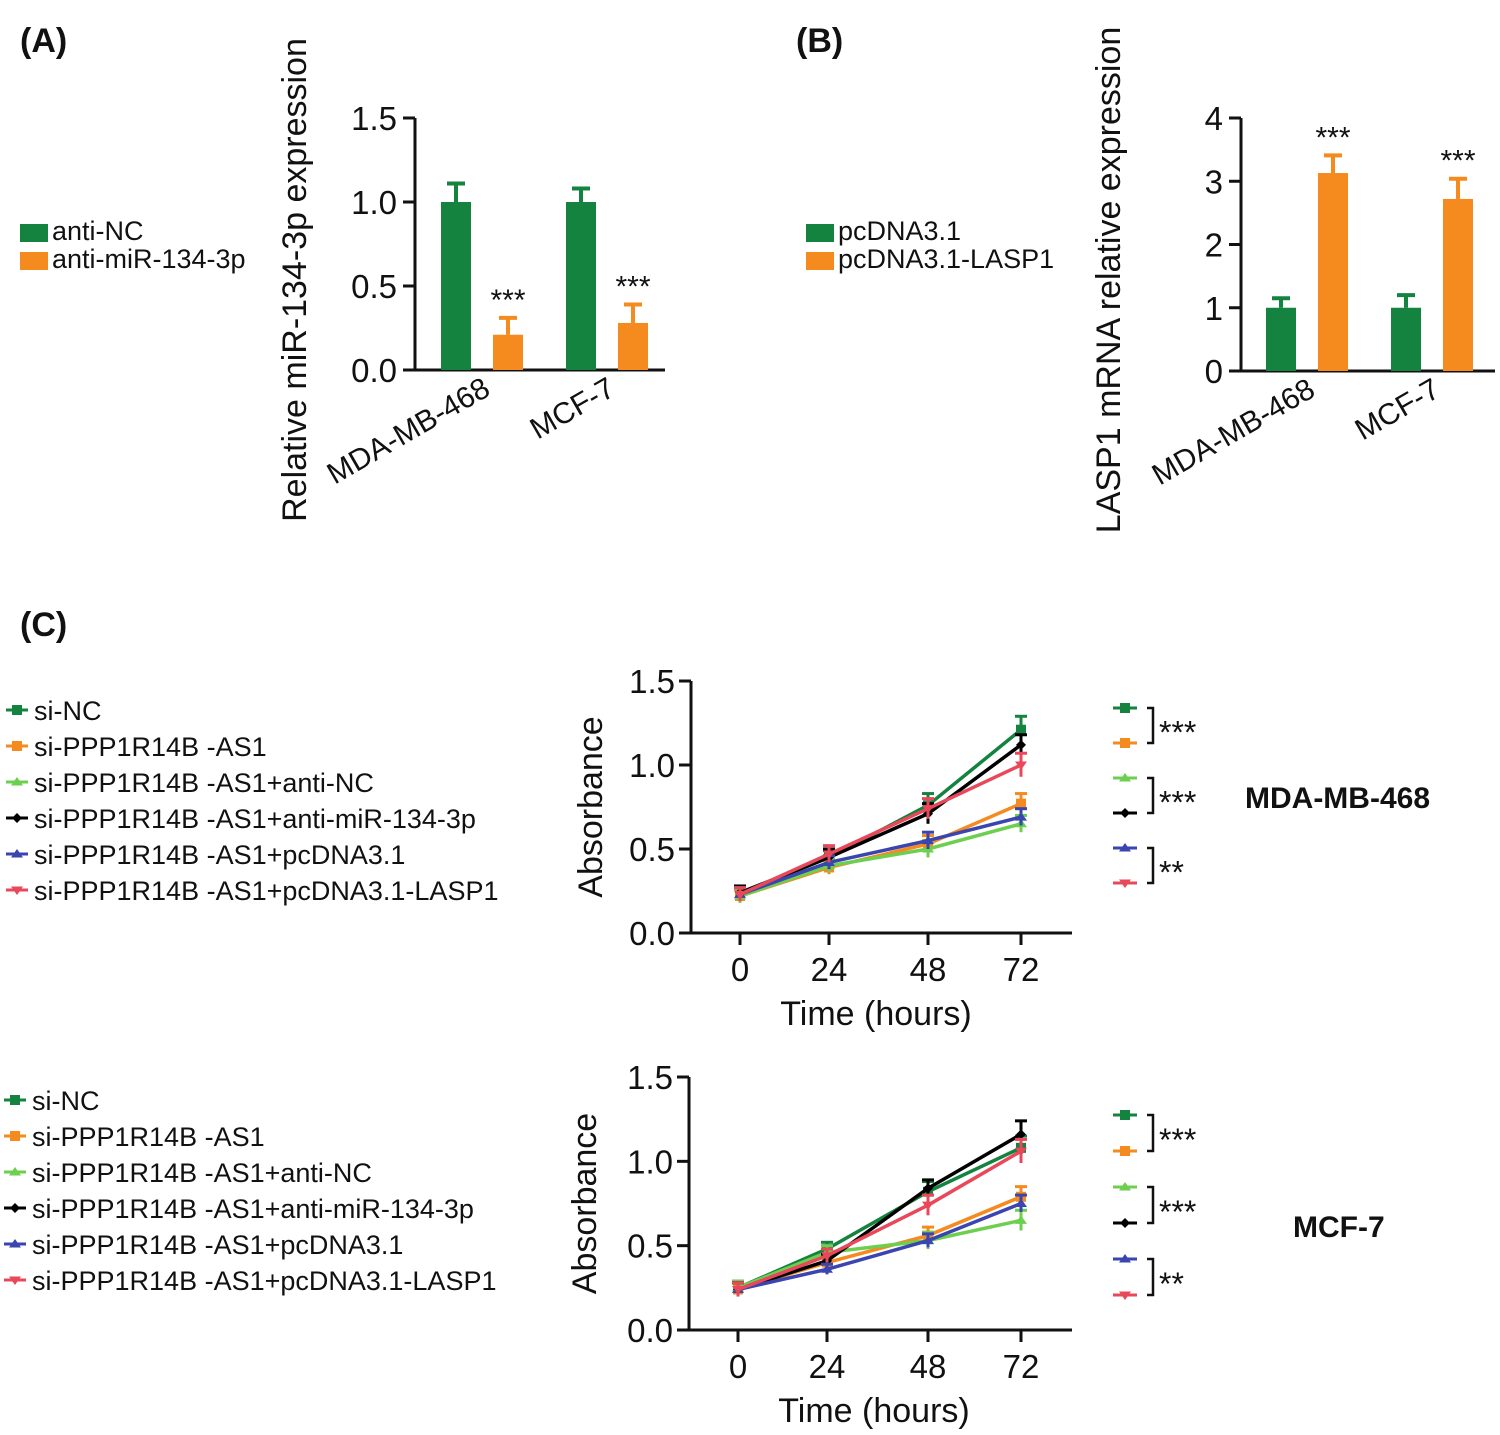  I want to click on legend-label: si-PPP1R14B -AS1+pcDNA3.1-LASP1, so click(264, 1281).